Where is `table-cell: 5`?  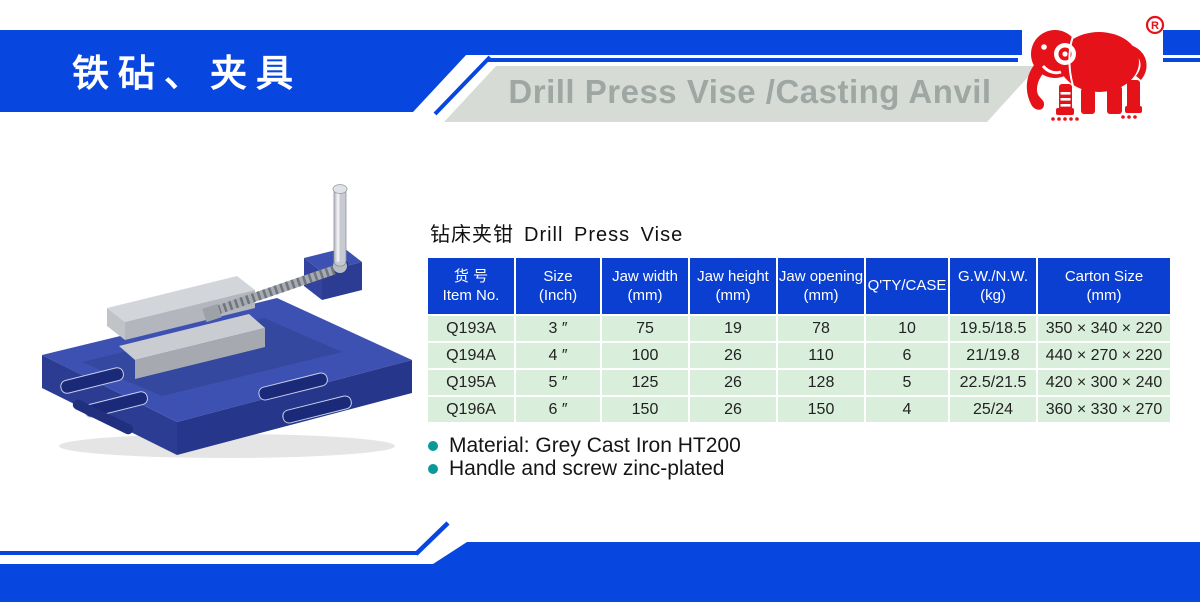 table-cell: 5 is located at coordinates (907, 382).